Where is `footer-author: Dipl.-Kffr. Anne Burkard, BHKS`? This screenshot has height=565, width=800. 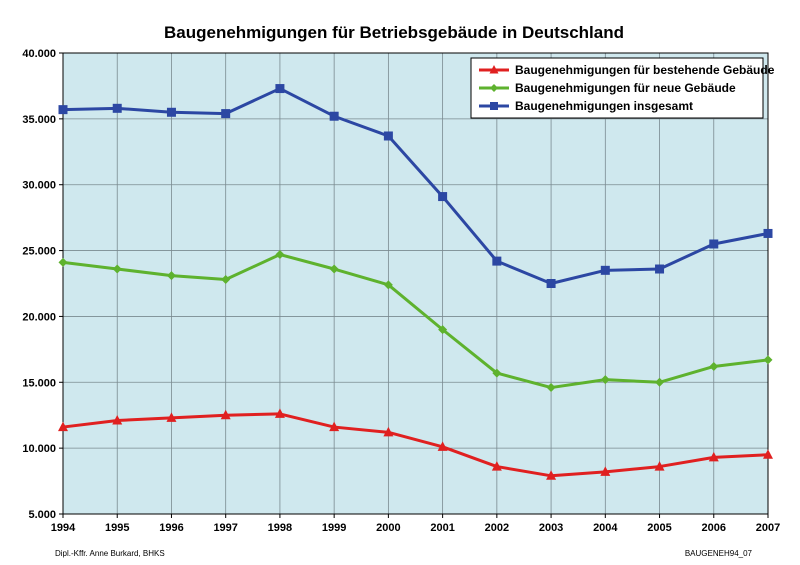
footer-author: Dipl.-Kffr. Anne Burkard, BHKS is located at coordinates (110, 553).